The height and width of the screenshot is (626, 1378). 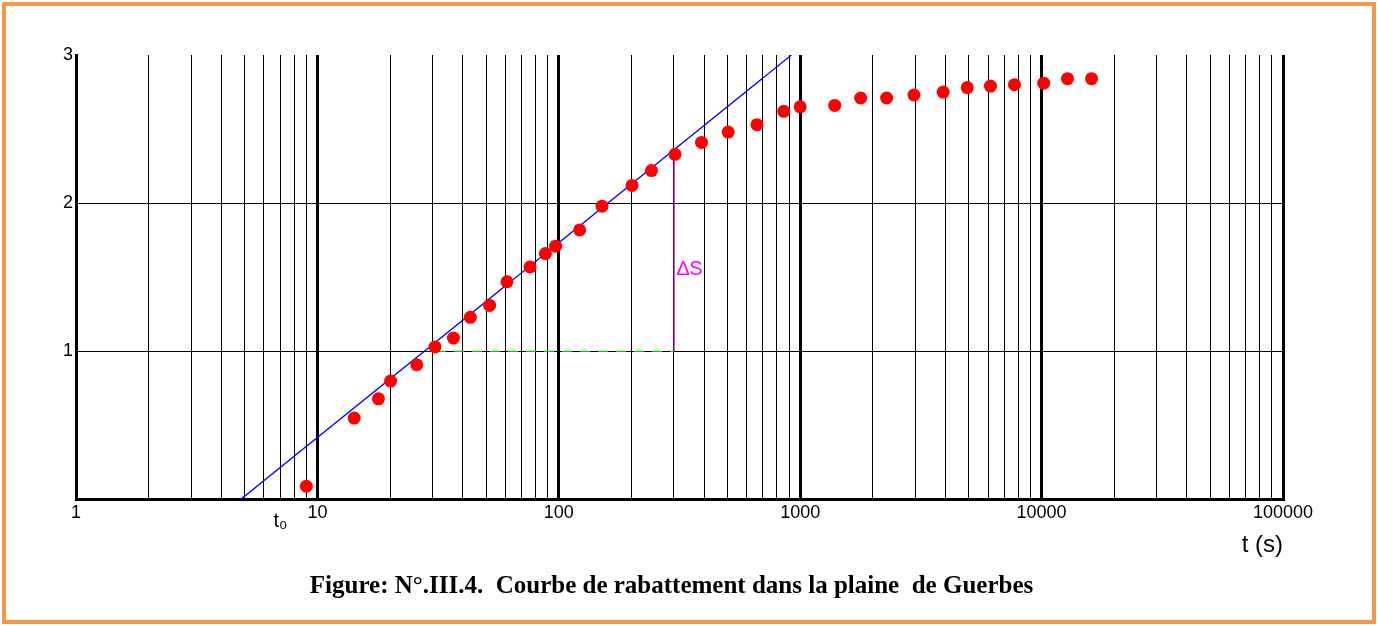 I want to click on x-tick-label: 100, so click(x=558, y=512).